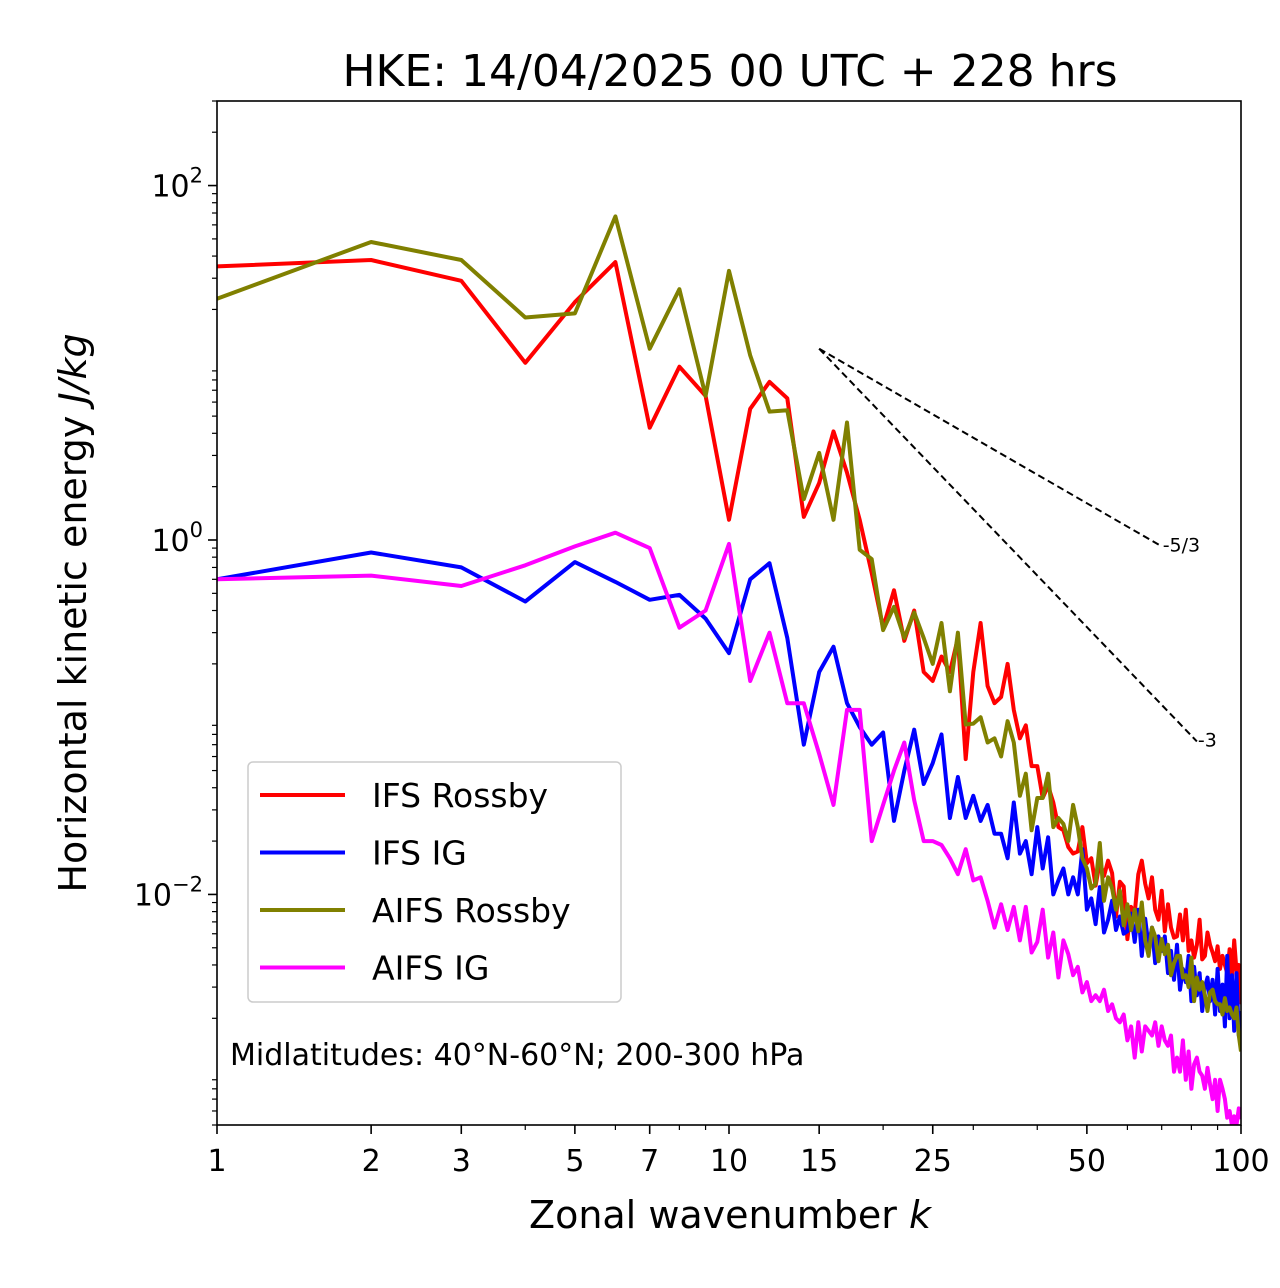 The height and width of the screenshot is (1288, 1280). What do you see at coordinates (1207, 740) in the screenshot?
I see `reference-slope-label: -3` at bounding box center [1207, 740].